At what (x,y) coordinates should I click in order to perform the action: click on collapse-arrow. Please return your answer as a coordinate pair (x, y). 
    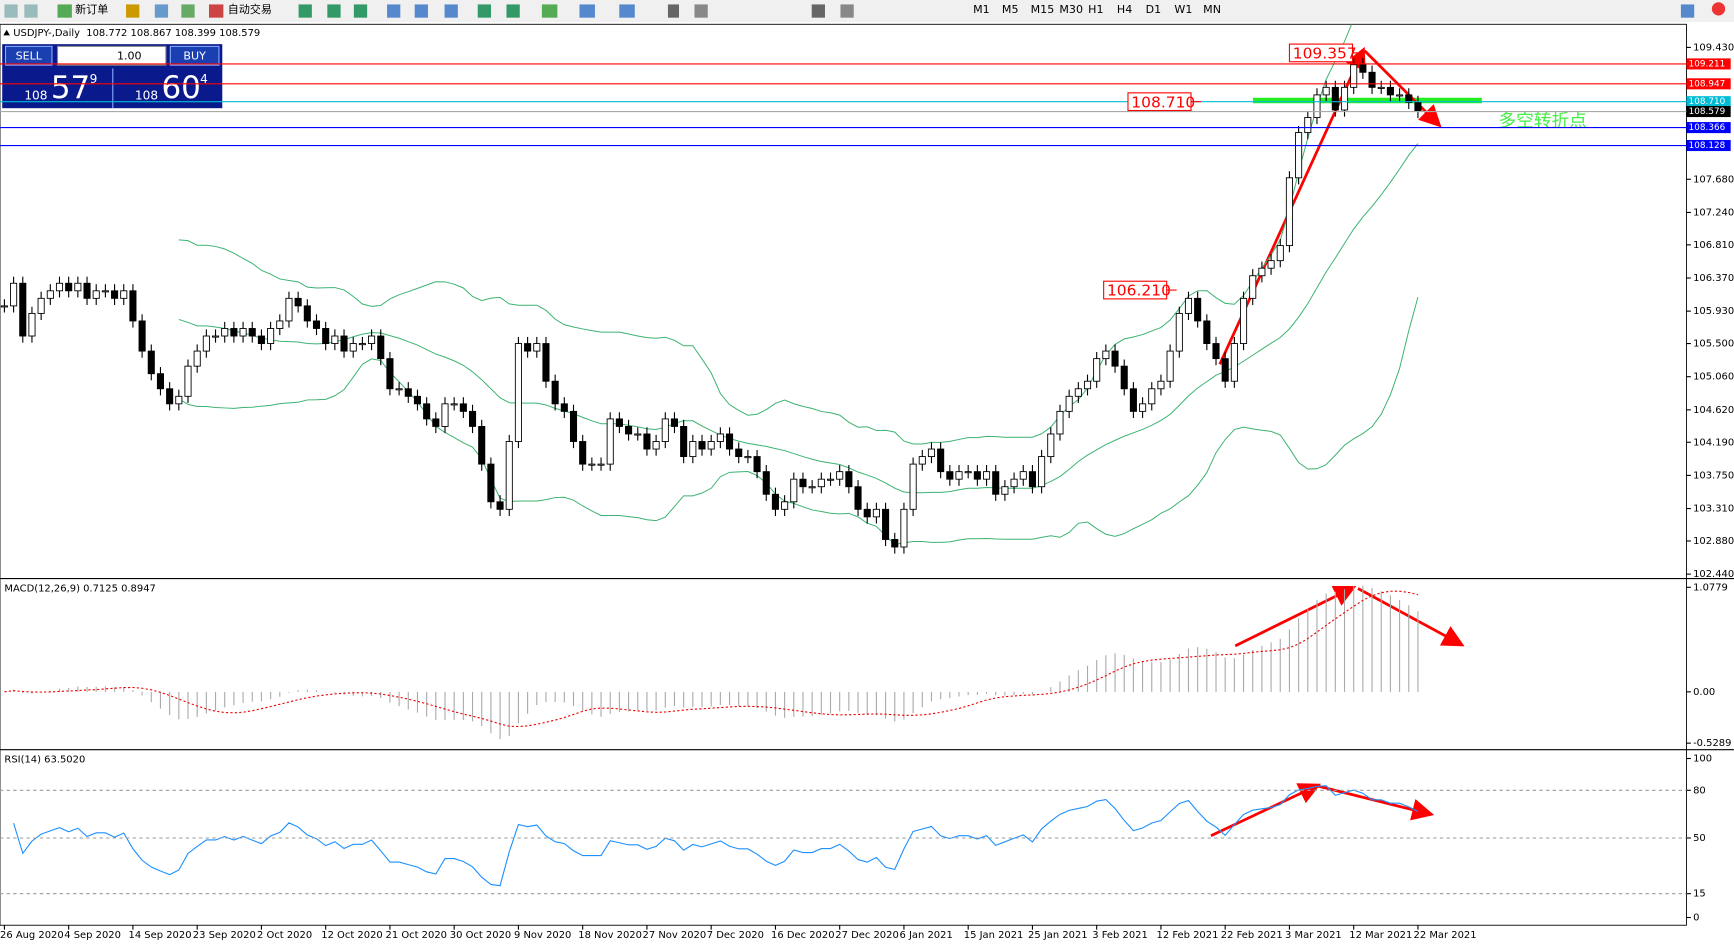
    Looking at the image, I should click on (6, 32).